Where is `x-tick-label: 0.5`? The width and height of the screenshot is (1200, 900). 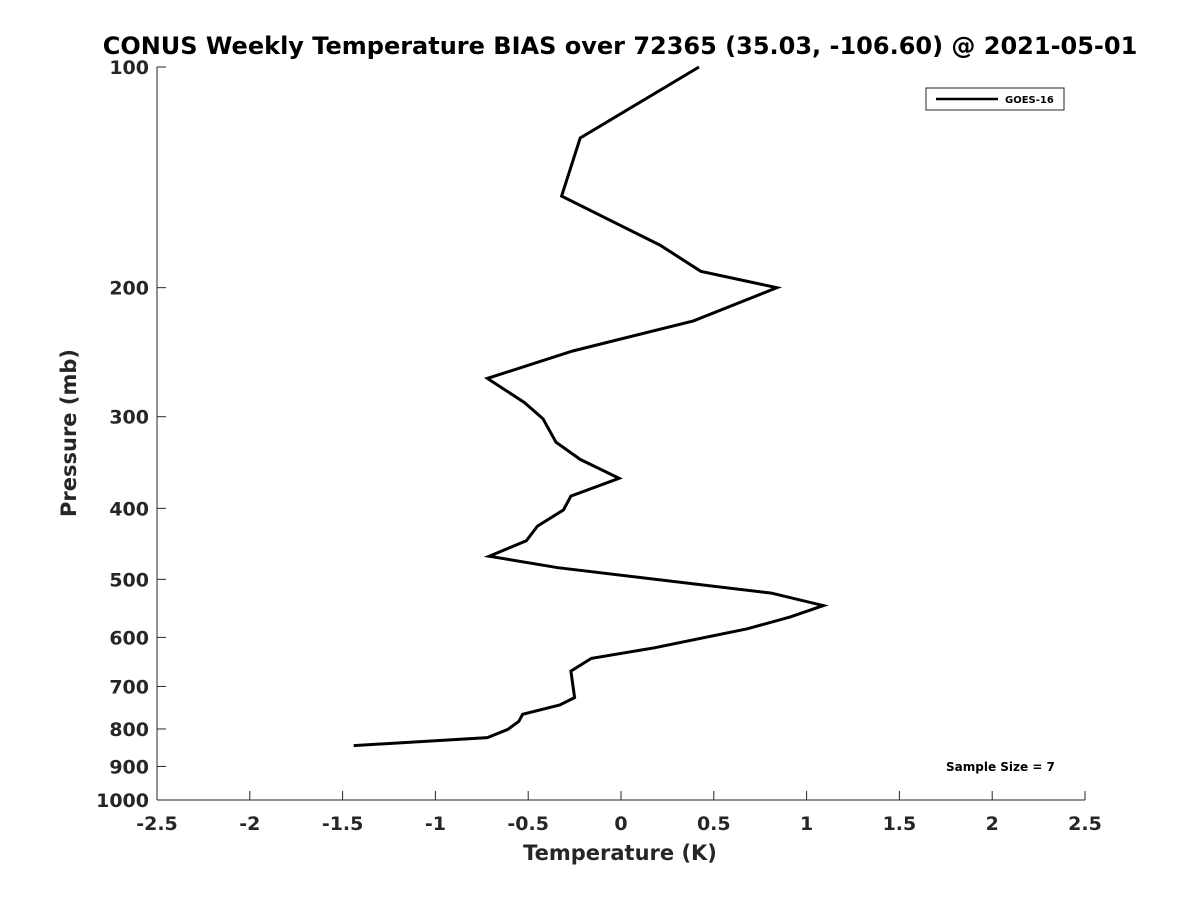
x-tick-label: 0.5 is located at coordinates (714, 824).